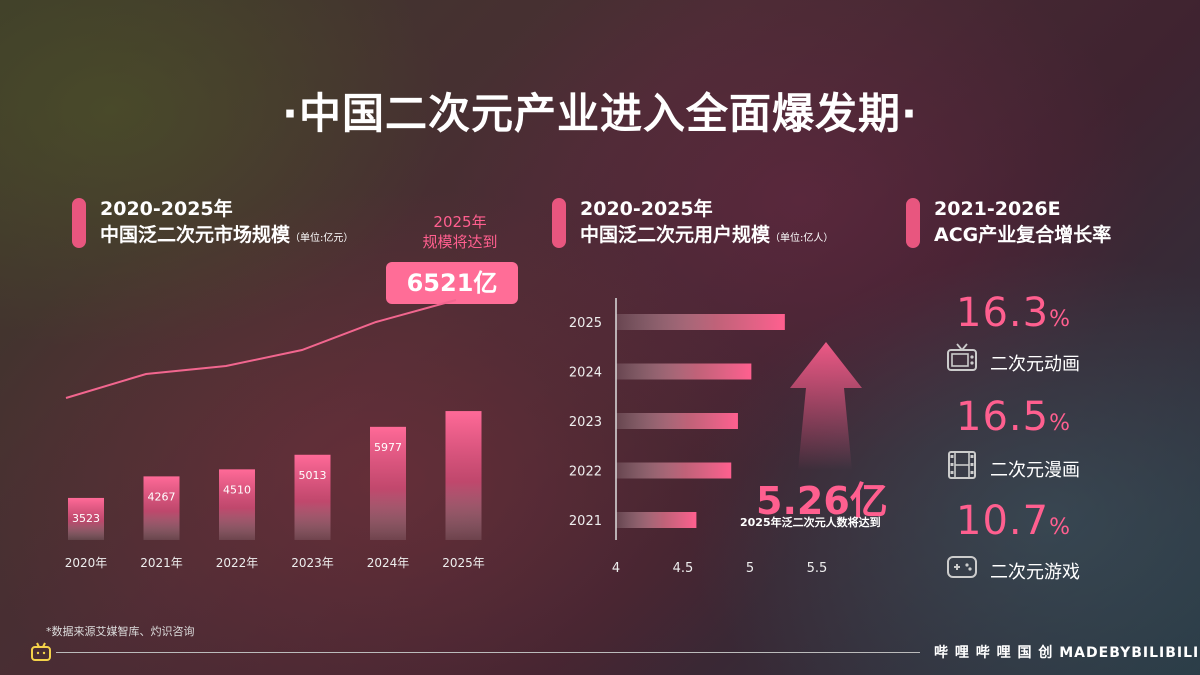 This screenshot has height=675, width=1200. I want to click on bar-2024年, so click(388, 483).